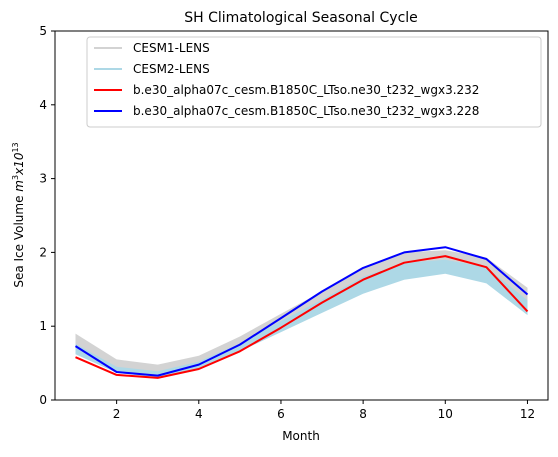 The image size is (558, 457). I want to click on y-axis-label-x: x10, so click(19, 164).